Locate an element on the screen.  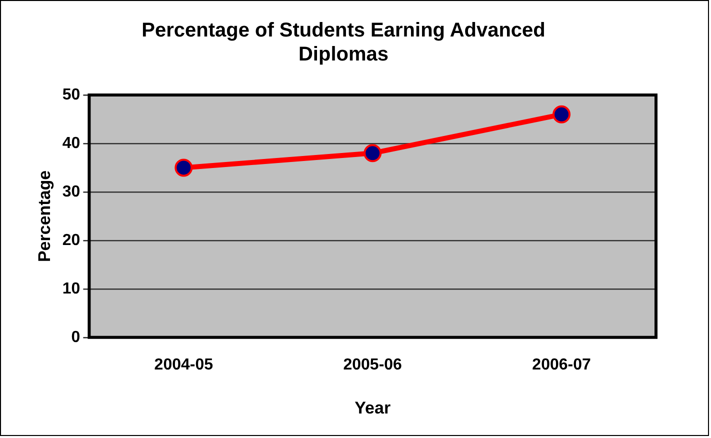
x-tick-label: 2006-07 is located at coordinates (561, 365).